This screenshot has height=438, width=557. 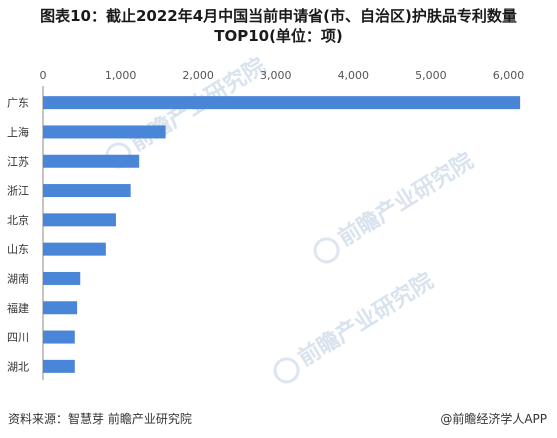 I want to click on x-tick-label: 5,000, so click(x=431, y=75).